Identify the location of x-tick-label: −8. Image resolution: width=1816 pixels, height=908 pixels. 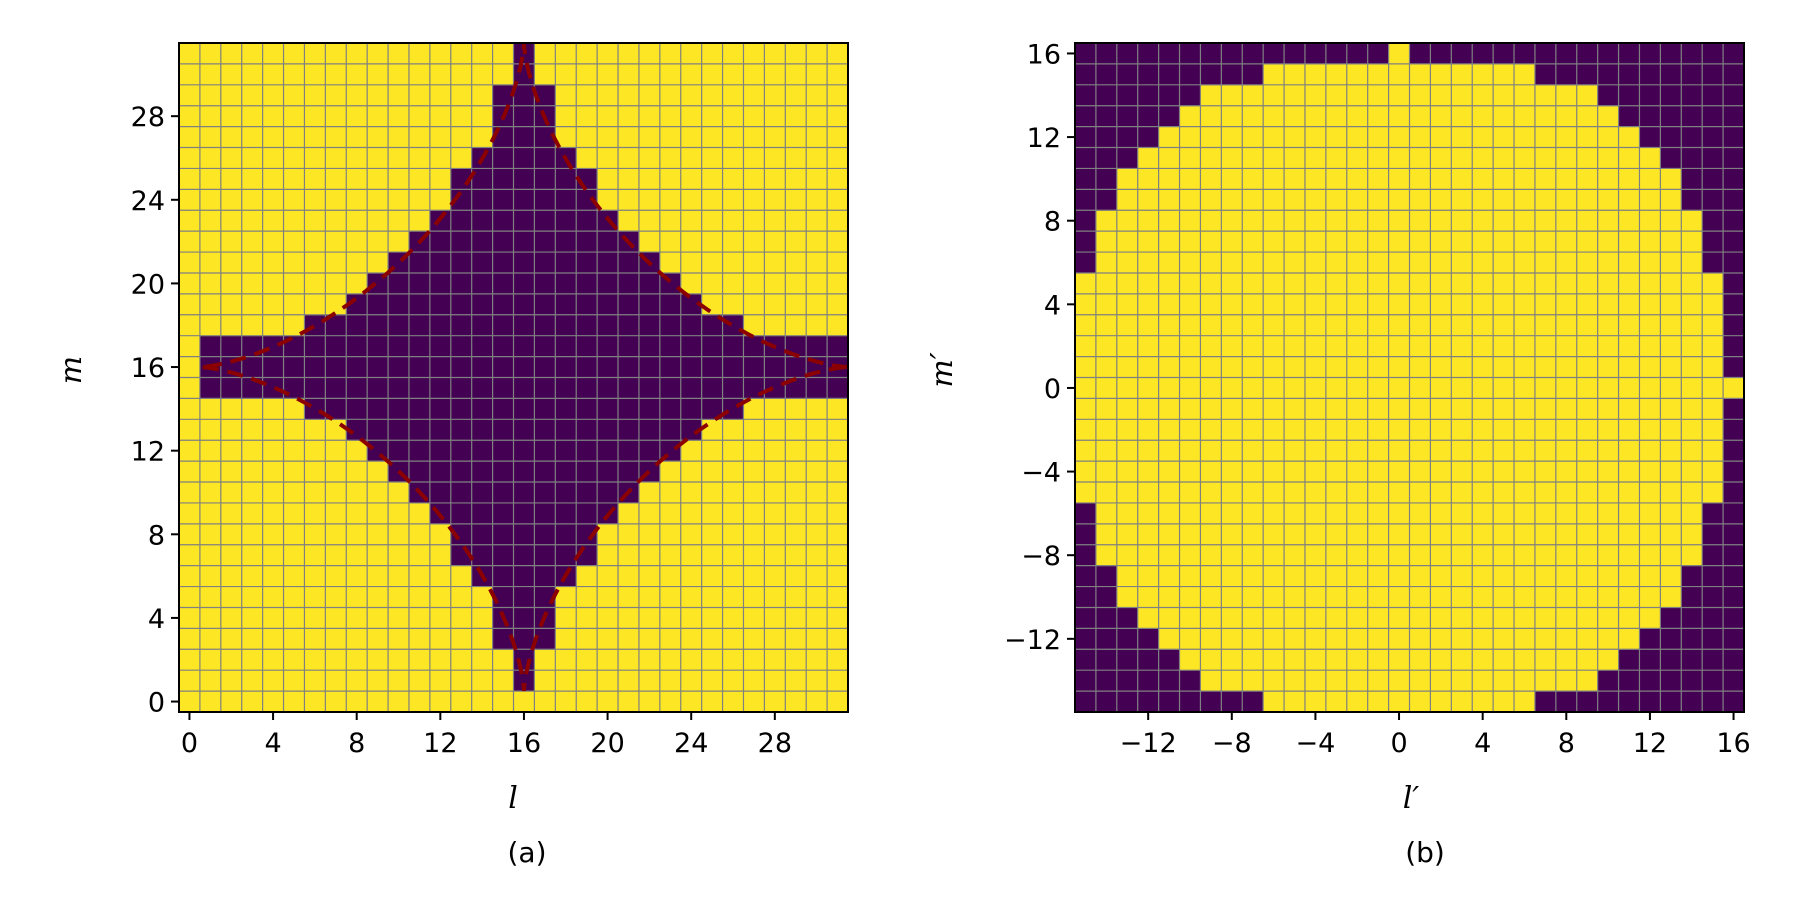
(1232, 743).